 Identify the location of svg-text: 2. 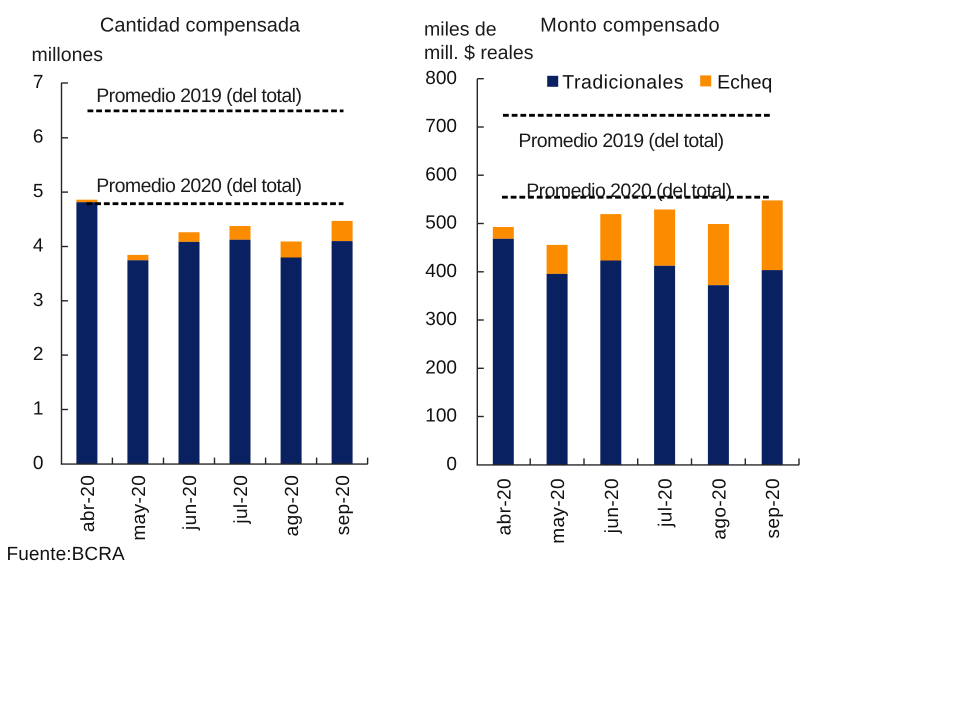
(38, 354).